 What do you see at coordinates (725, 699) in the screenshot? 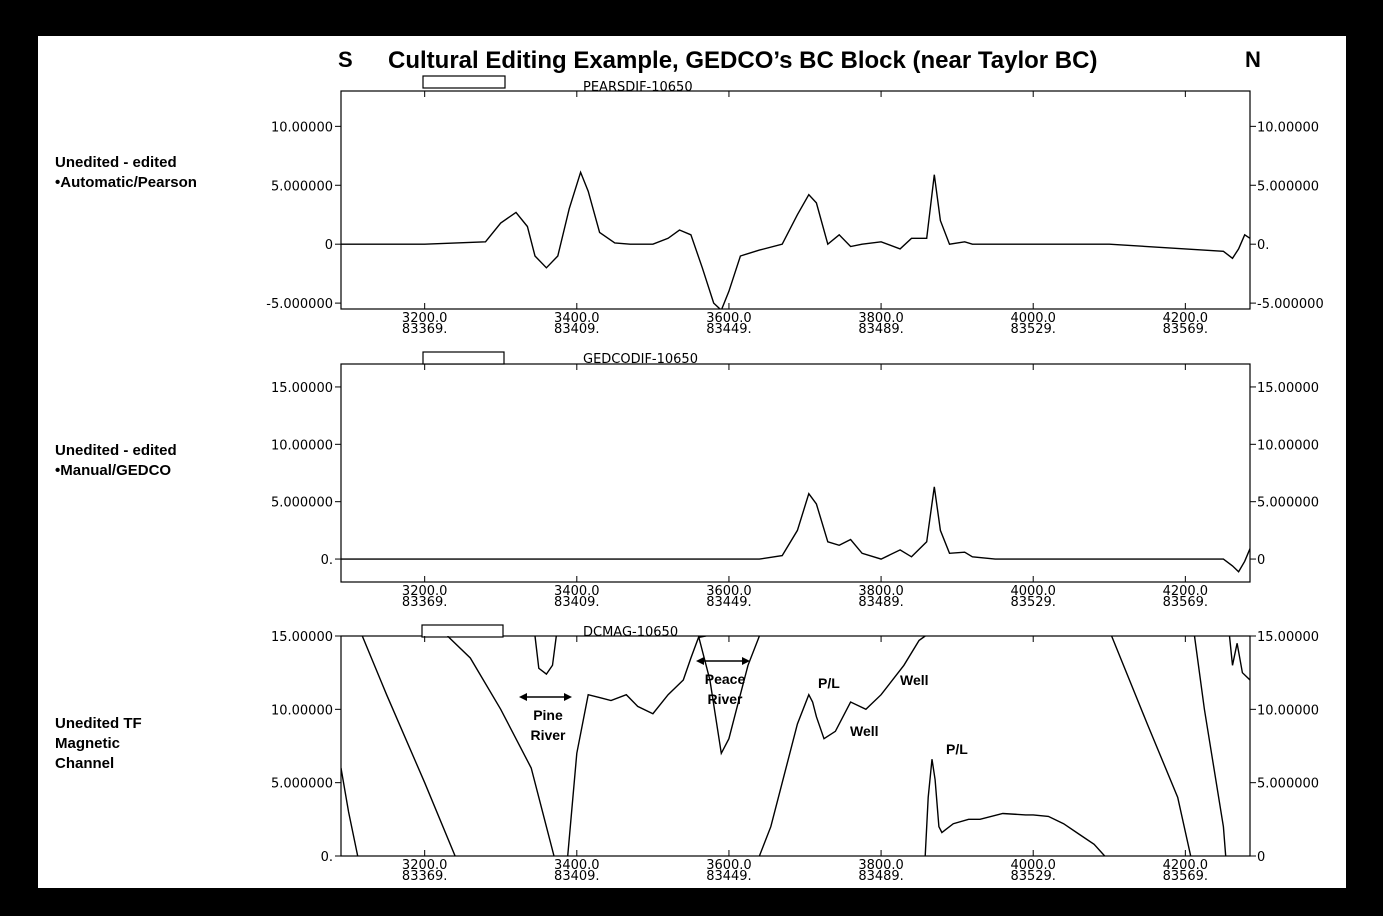
I see `peace-river-label: River` at bounding box center [725, 699].